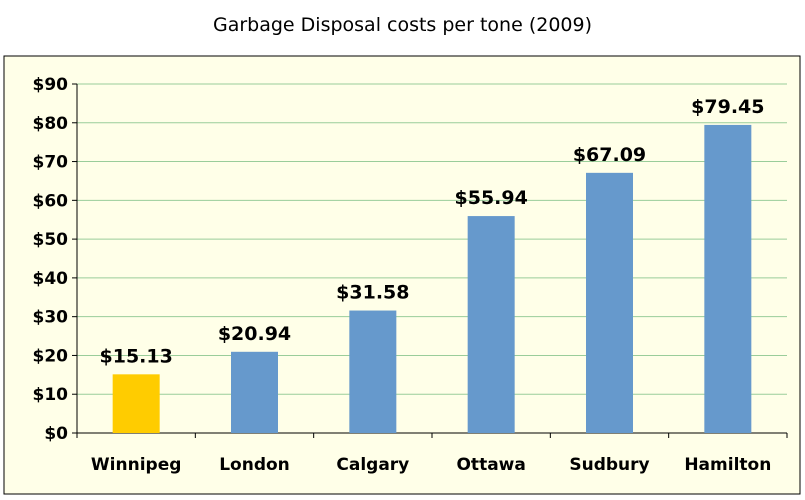  I want to click on y-tick-label: $20, so click(51, 356).